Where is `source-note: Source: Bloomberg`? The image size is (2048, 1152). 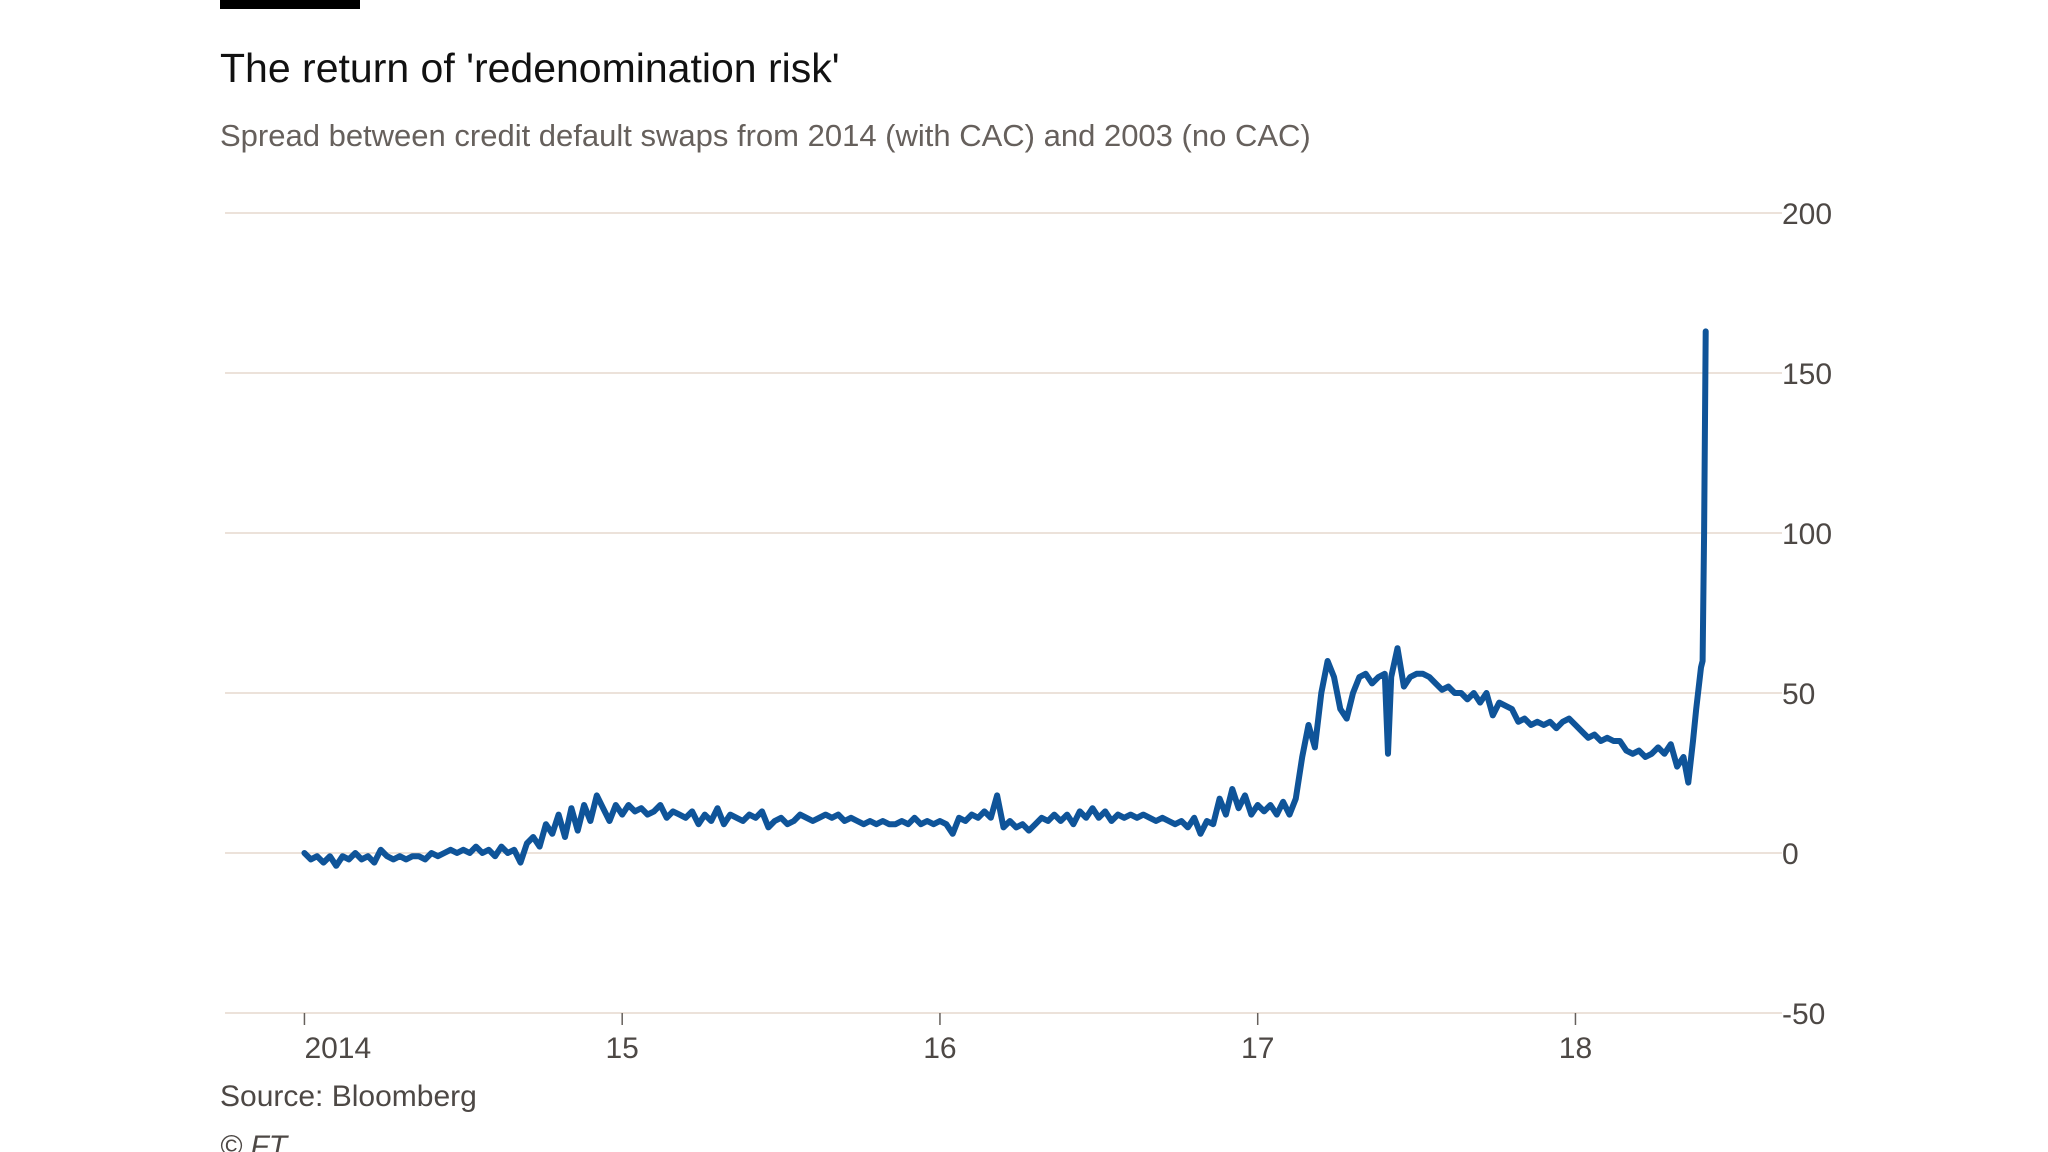
source-note: Source: Bloomberg is located at coordinates (348, 1096).